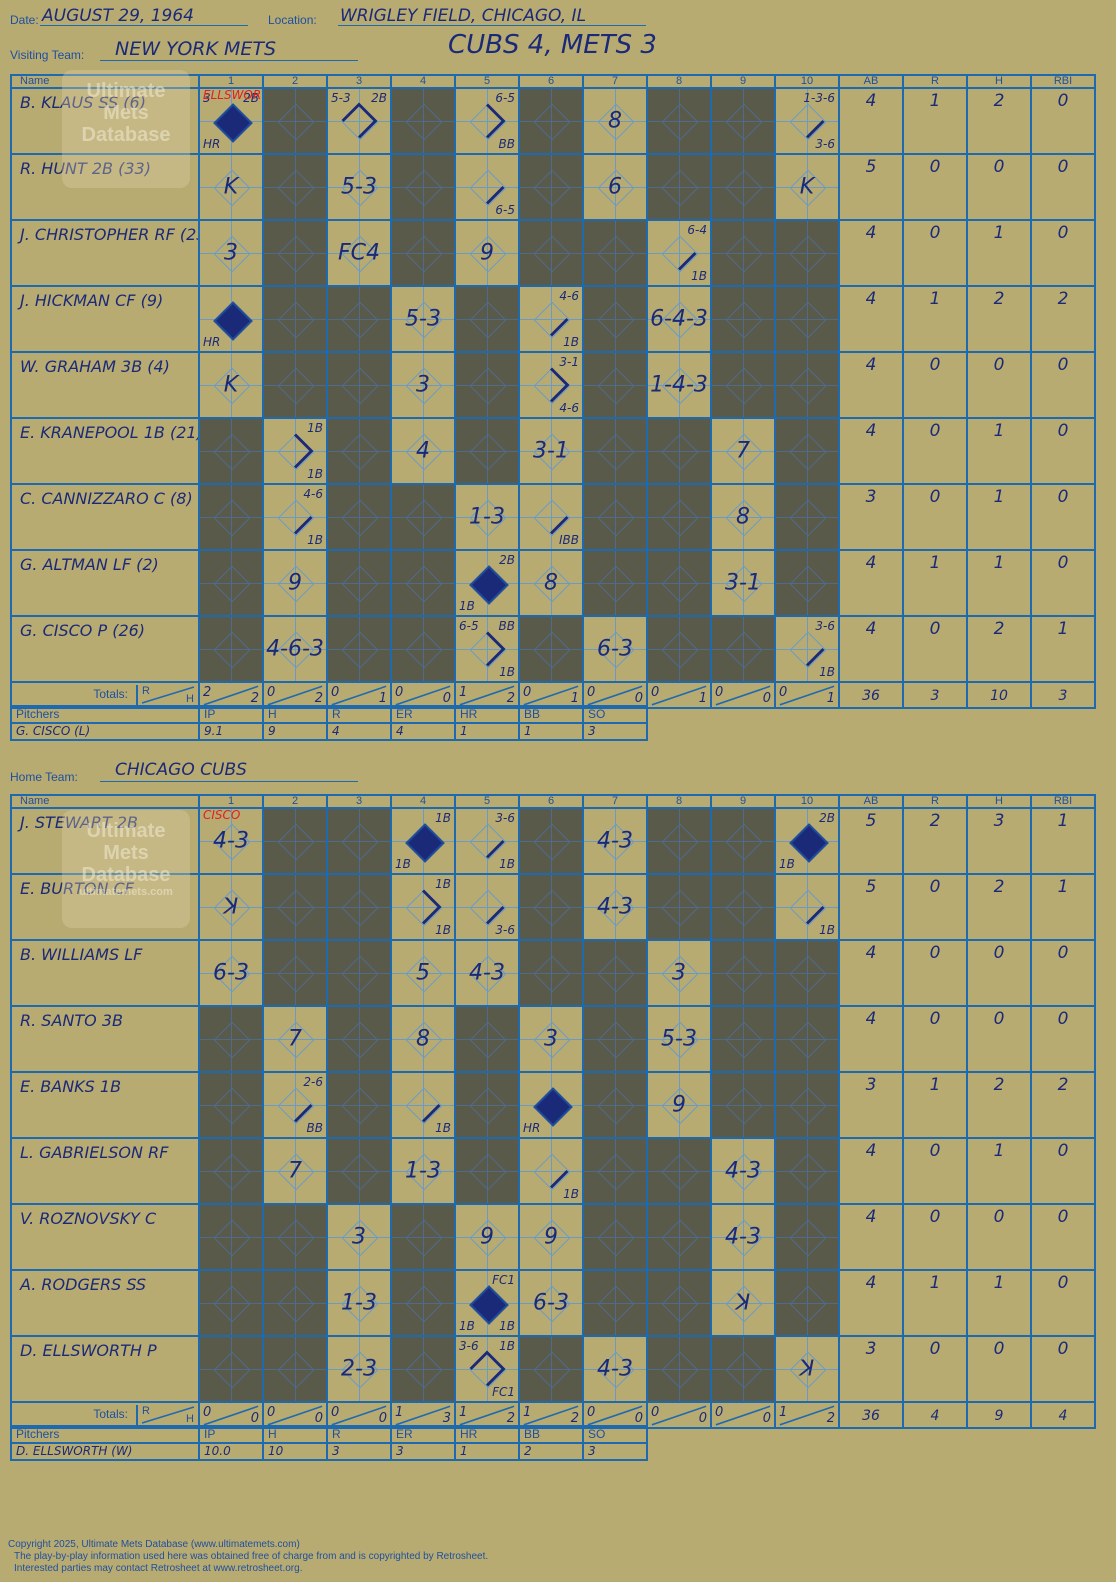 This screenshot has height=1582, width=1116. I want to click on run-scored-diamond, so click(489, 585).